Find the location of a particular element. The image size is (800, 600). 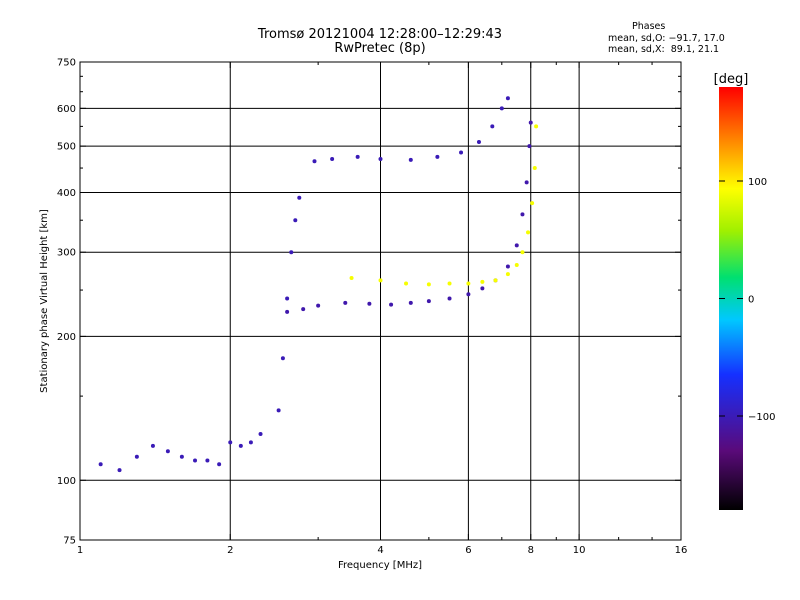

colorbar-tick-label: 0 is located at coordinates (751, 300).